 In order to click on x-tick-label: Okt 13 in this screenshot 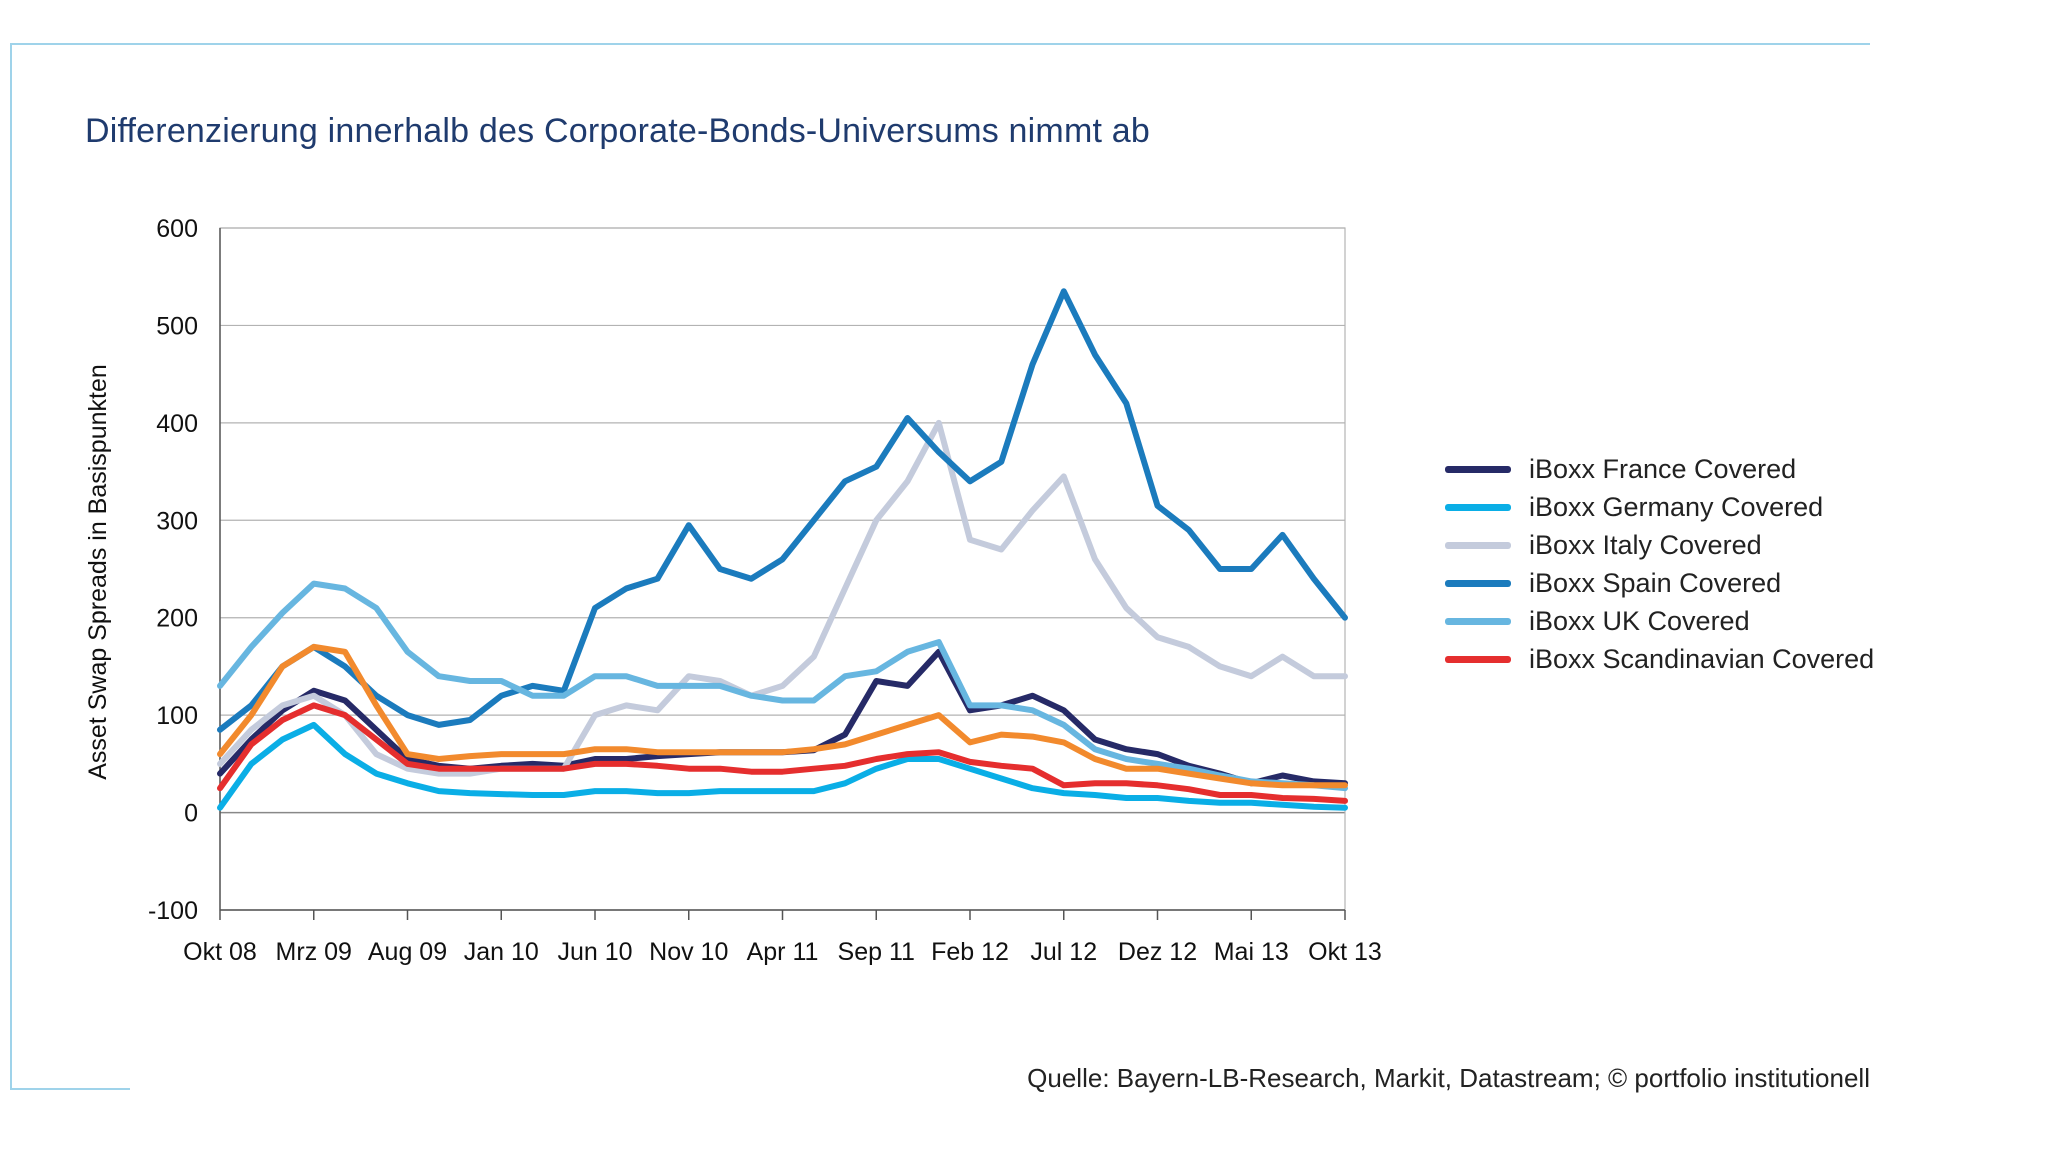, I will do `click(1345, 952)`.